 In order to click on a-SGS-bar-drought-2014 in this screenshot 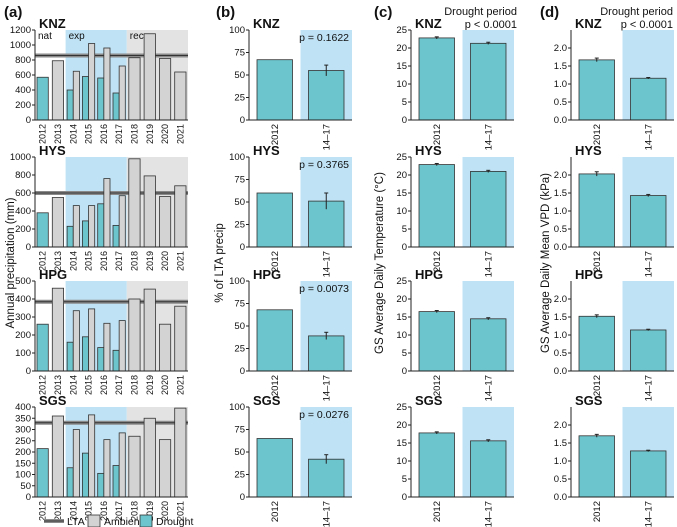, I will do `click(70, 482)`.